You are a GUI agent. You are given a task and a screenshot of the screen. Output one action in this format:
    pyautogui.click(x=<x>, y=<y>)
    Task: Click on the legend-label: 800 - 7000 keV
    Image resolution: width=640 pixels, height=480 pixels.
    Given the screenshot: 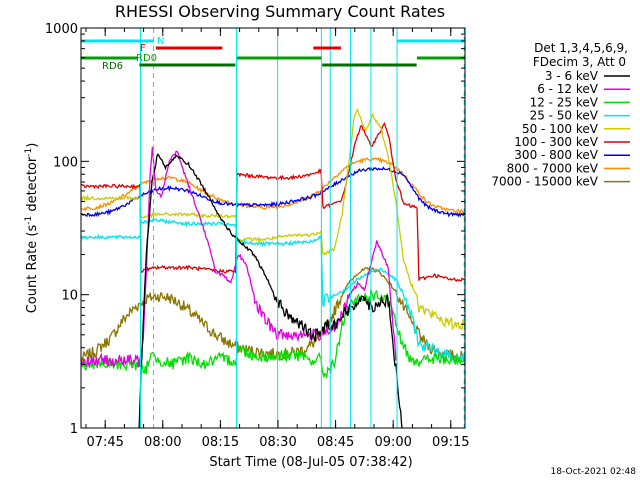 What is the action you would take?
    pyautogui.click(x=553, y=168)
    